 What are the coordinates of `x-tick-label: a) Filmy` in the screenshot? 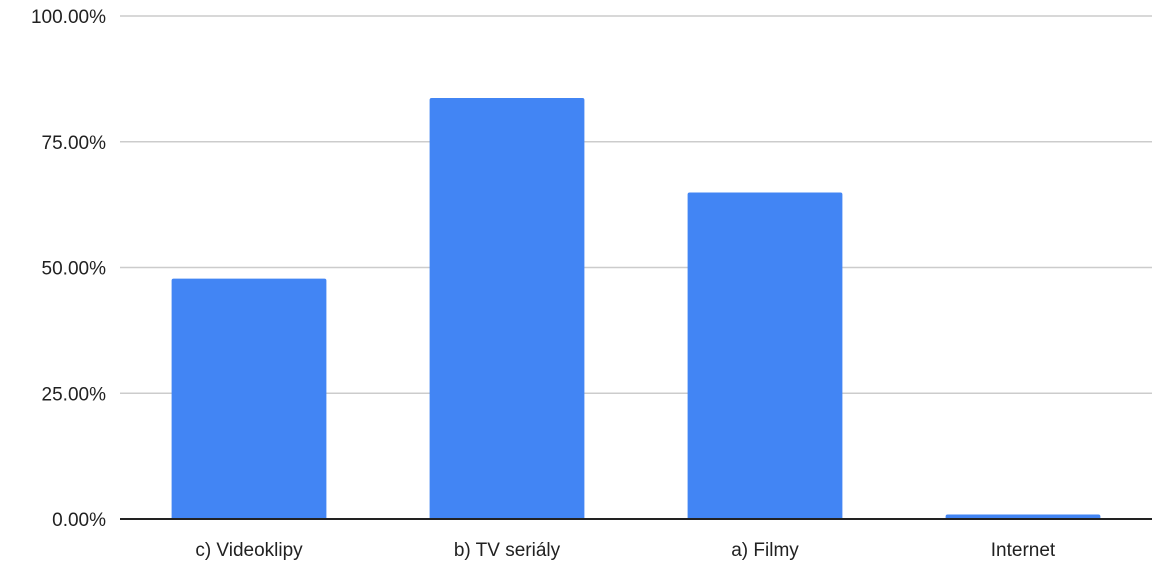 It's located at (765, 550).